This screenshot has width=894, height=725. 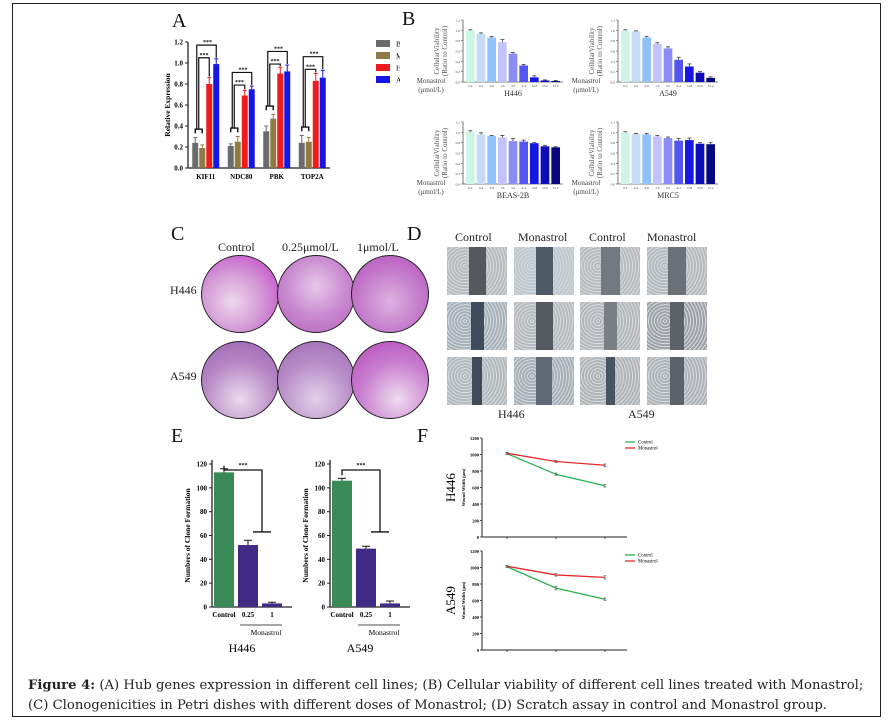 I want to click on bracket-low, so click(x=198, y=131).